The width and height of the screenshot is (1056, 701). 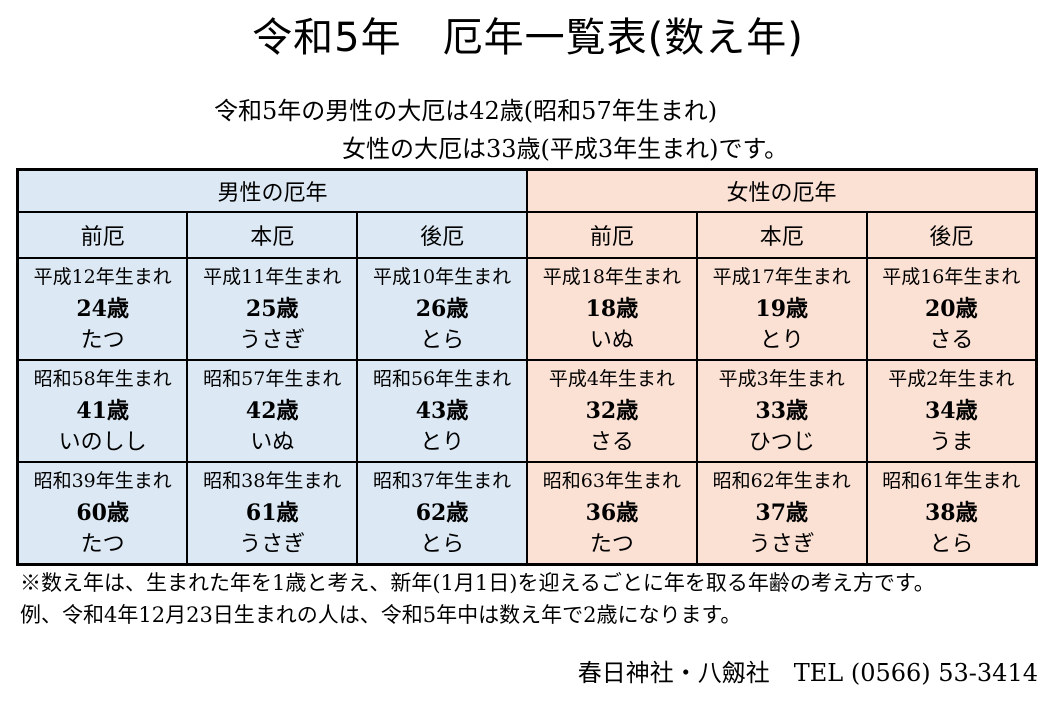 What do you see at coordinates (102, 378) in the screenshot?
I see `born-year: 昭和58年生まれ` at bounding box center [102, 378].